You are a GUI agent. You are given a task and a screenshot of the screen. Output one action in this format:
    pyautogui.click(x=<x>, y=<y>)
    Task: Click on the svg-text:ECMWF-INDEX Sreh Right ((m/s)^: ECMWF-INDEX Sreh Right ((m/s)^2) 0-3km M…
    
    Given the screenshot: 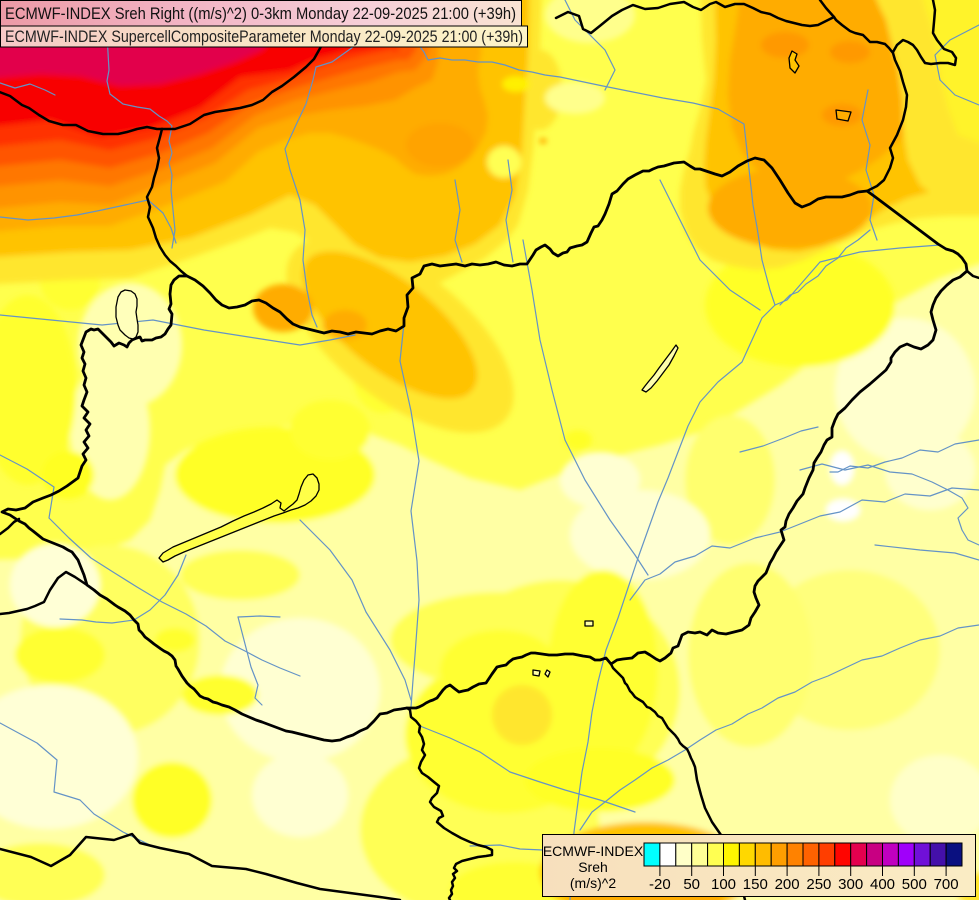 What is the action you would take?
    pyautogui.click(x=260, y=13)
    